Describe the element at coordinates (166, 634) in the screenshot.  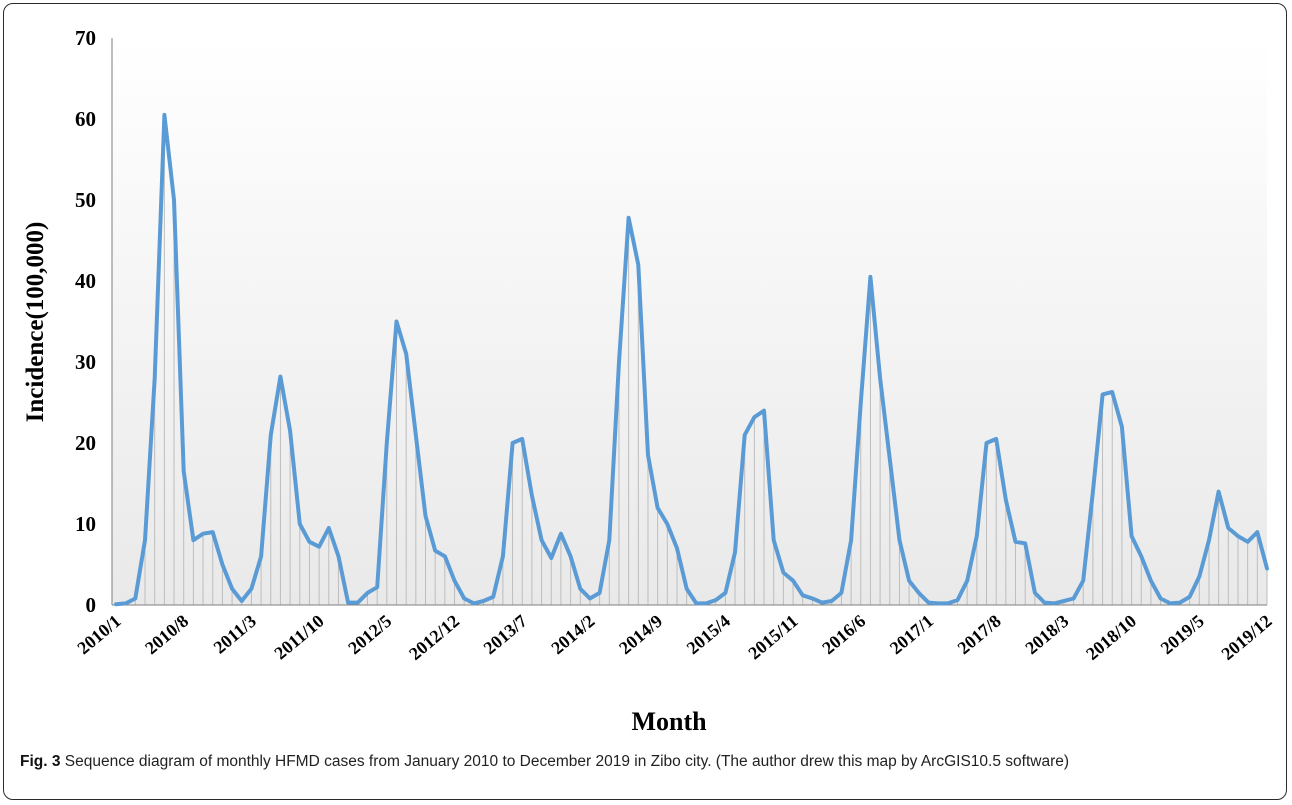
I see `x-tick-label: 2010/8` at that location.